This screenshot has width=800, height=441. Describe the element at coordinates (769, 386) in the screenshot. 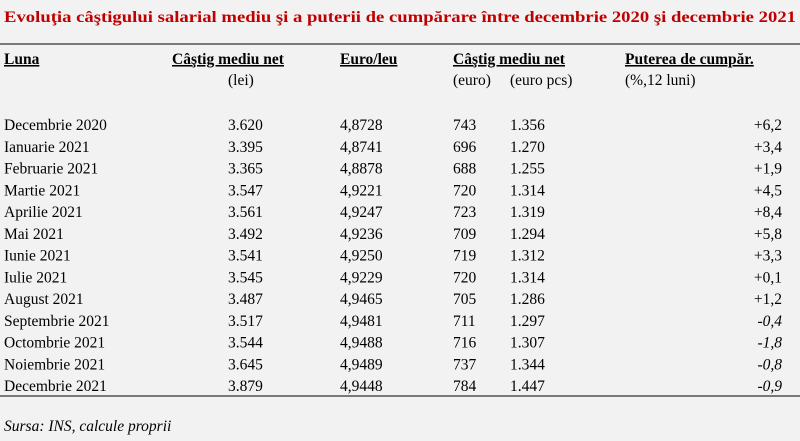

I see `purchasing-power: -0,9` at that location.